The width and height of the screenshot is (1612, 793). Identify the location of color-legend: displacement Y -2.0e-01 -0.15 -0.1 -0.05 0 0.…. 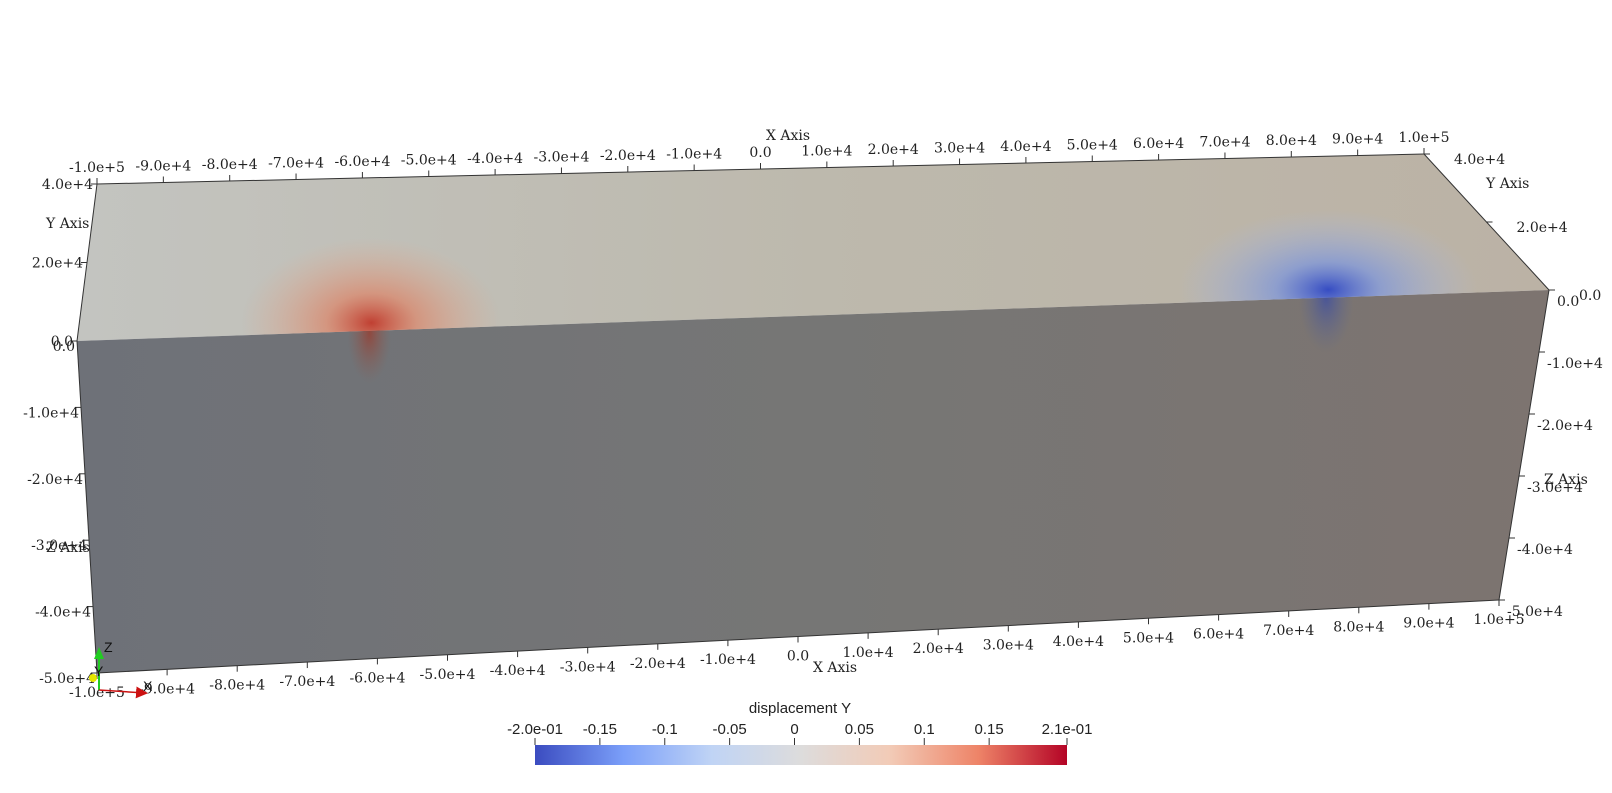
(799, 732).